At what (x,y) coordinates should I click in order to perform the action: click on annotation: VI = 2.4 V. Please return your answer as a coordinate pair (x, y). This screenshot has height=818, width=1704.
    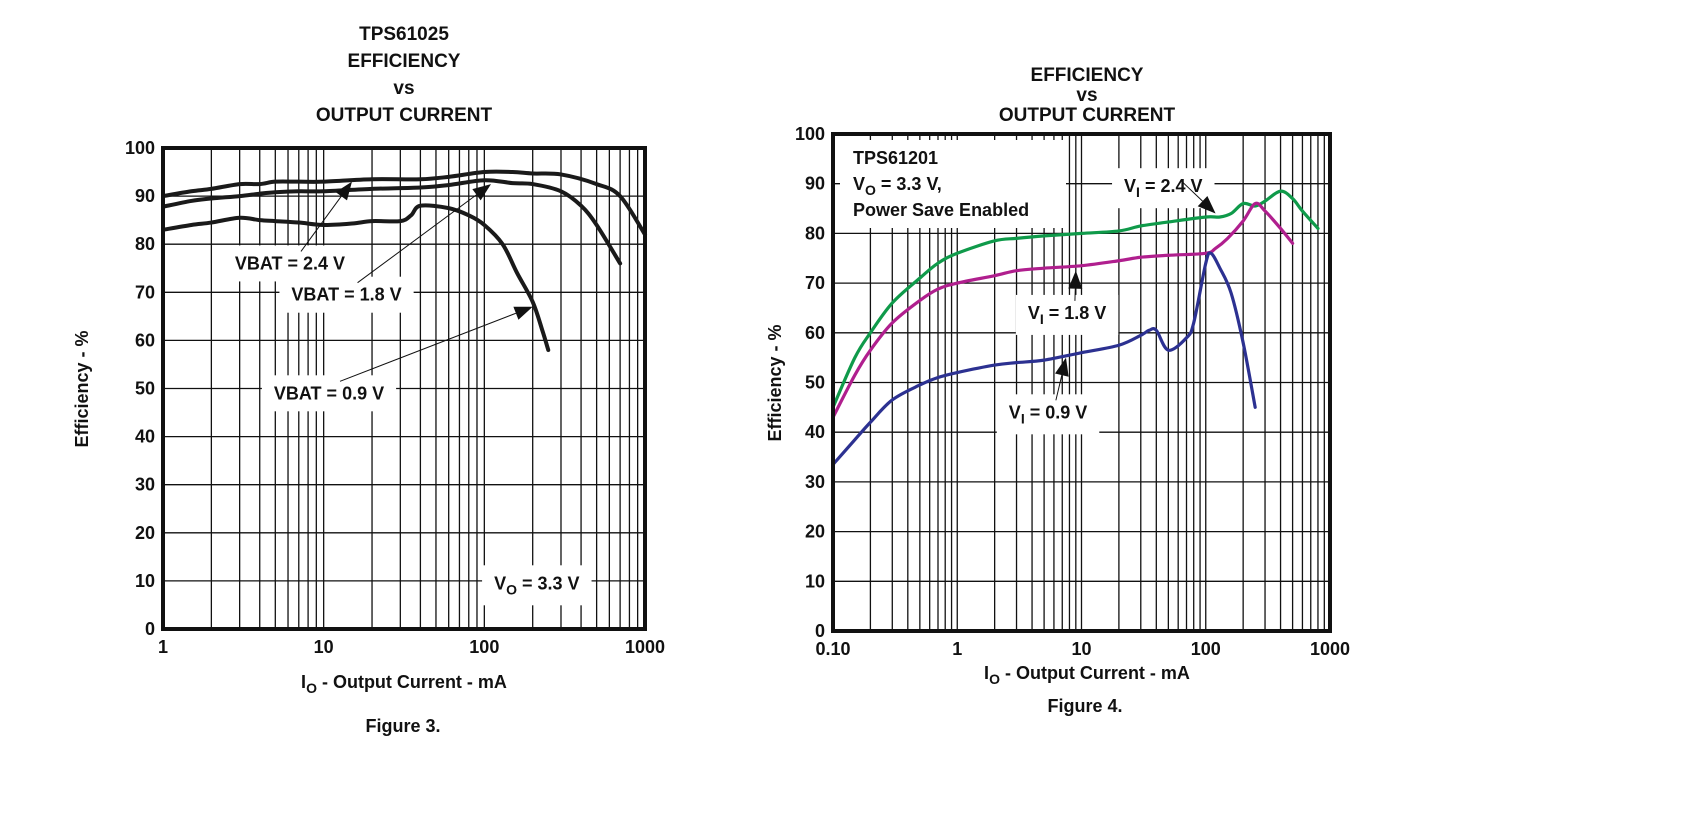
    Looking at the image, I should click on (1164, 191).